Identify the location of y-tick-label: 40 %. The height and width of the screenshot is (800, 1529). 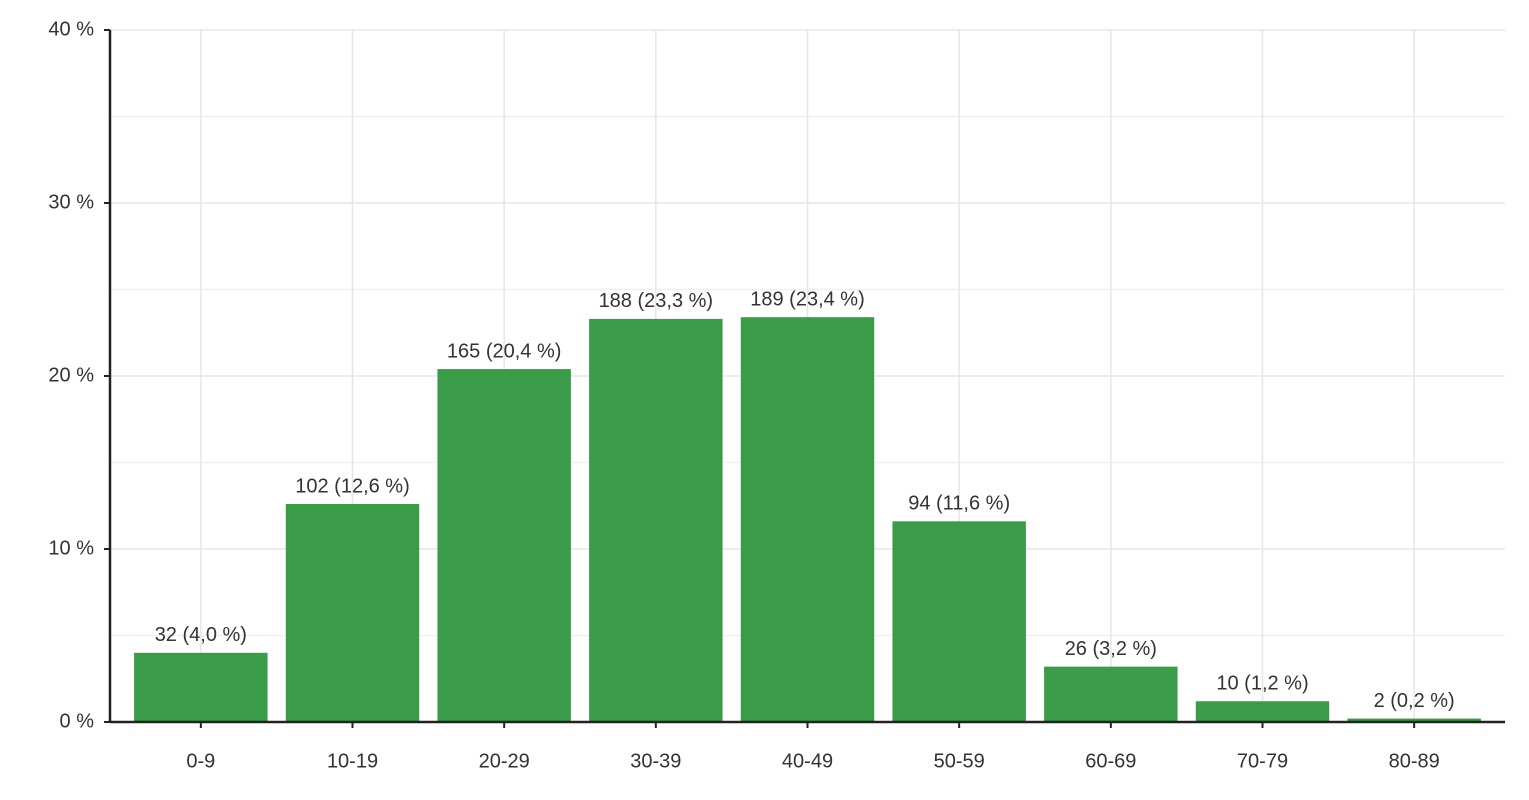
(71, 29).